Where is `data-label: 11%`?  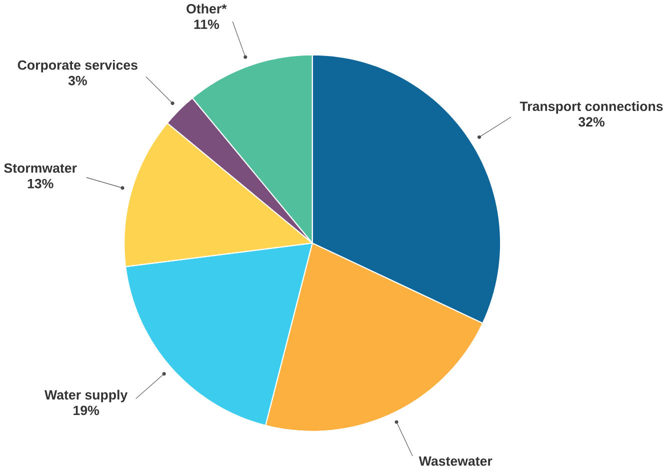 data-label: 11% is located at coordinates (207, 25).